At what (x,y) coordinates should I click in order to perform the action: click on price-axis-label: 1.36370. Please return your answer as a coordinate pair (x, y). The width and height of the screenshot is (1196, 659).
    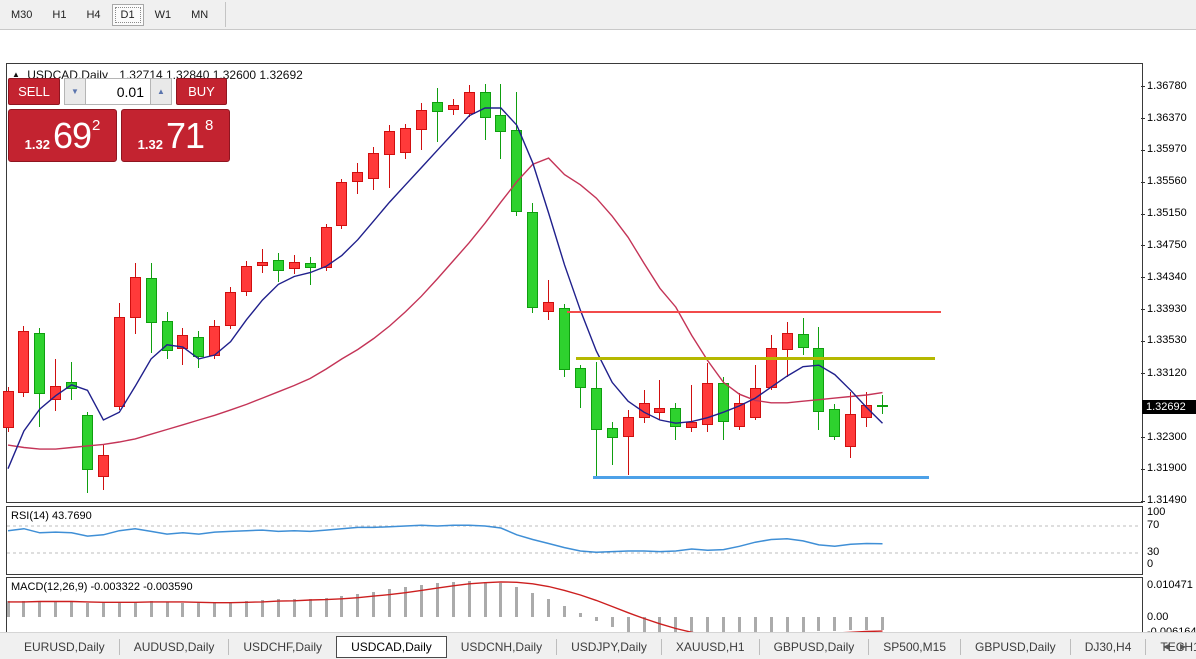
    Looking at the image, I should click on (1167, 117).